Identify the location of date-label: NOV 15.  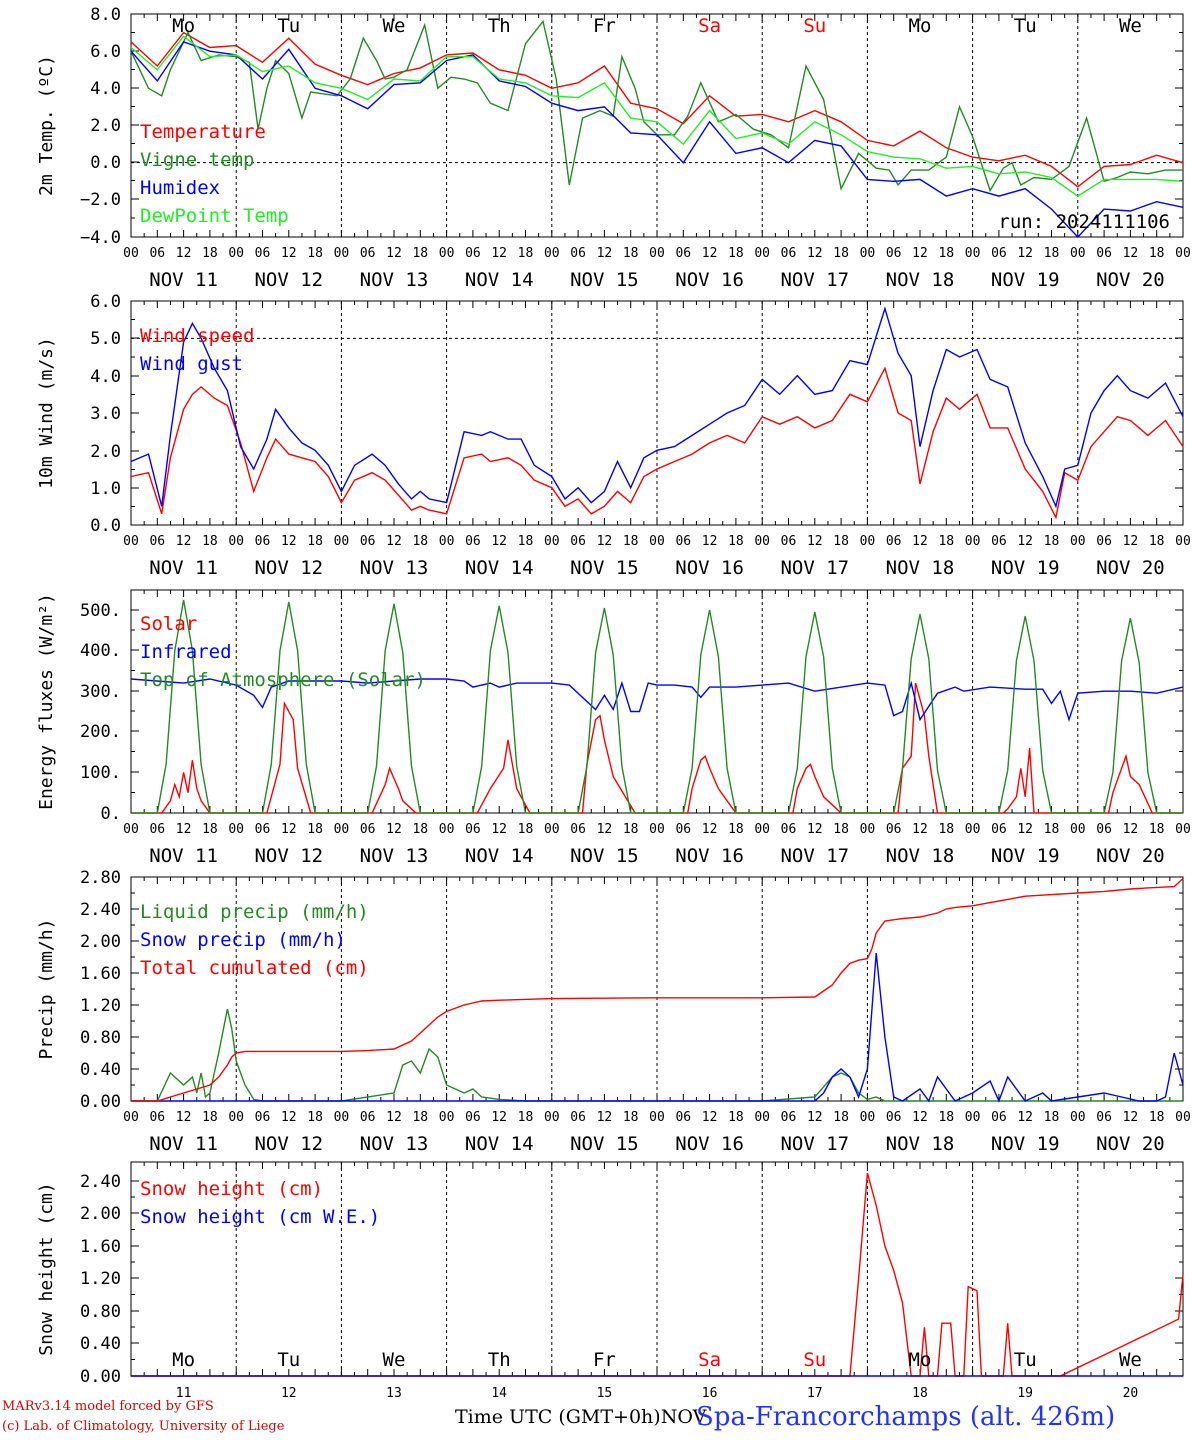
(604, 280).